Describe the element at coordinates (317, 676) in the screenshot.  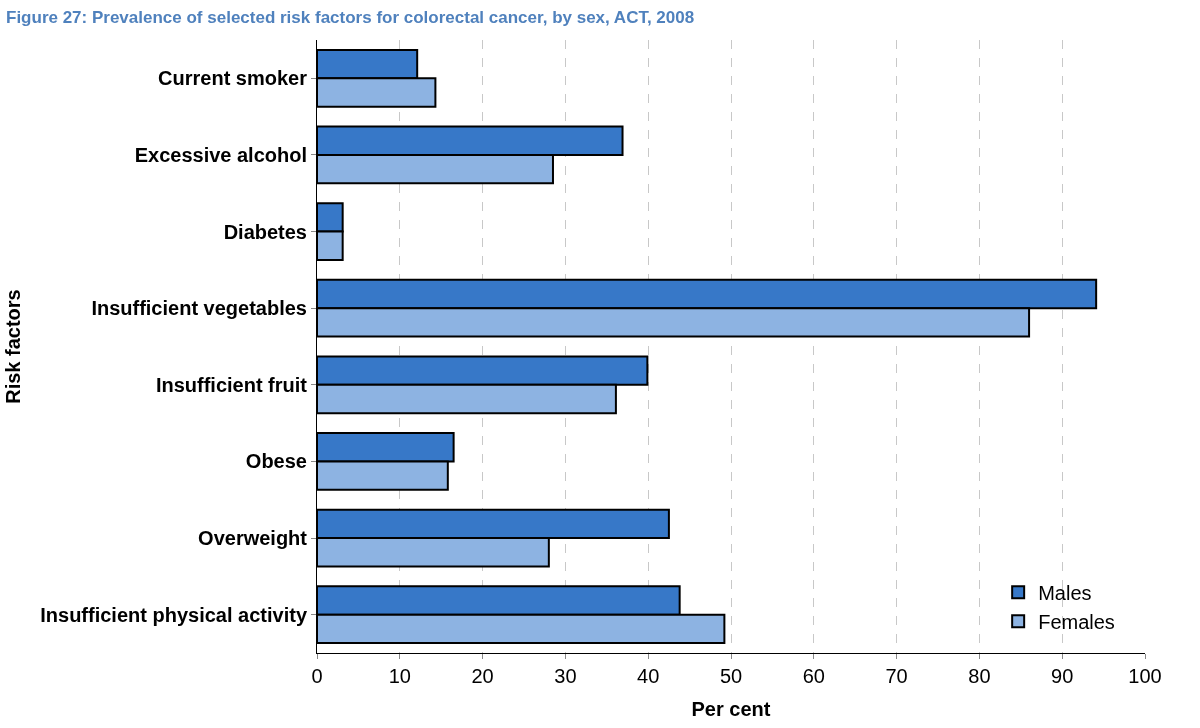
I see `x-tick-label: 0` at that location.